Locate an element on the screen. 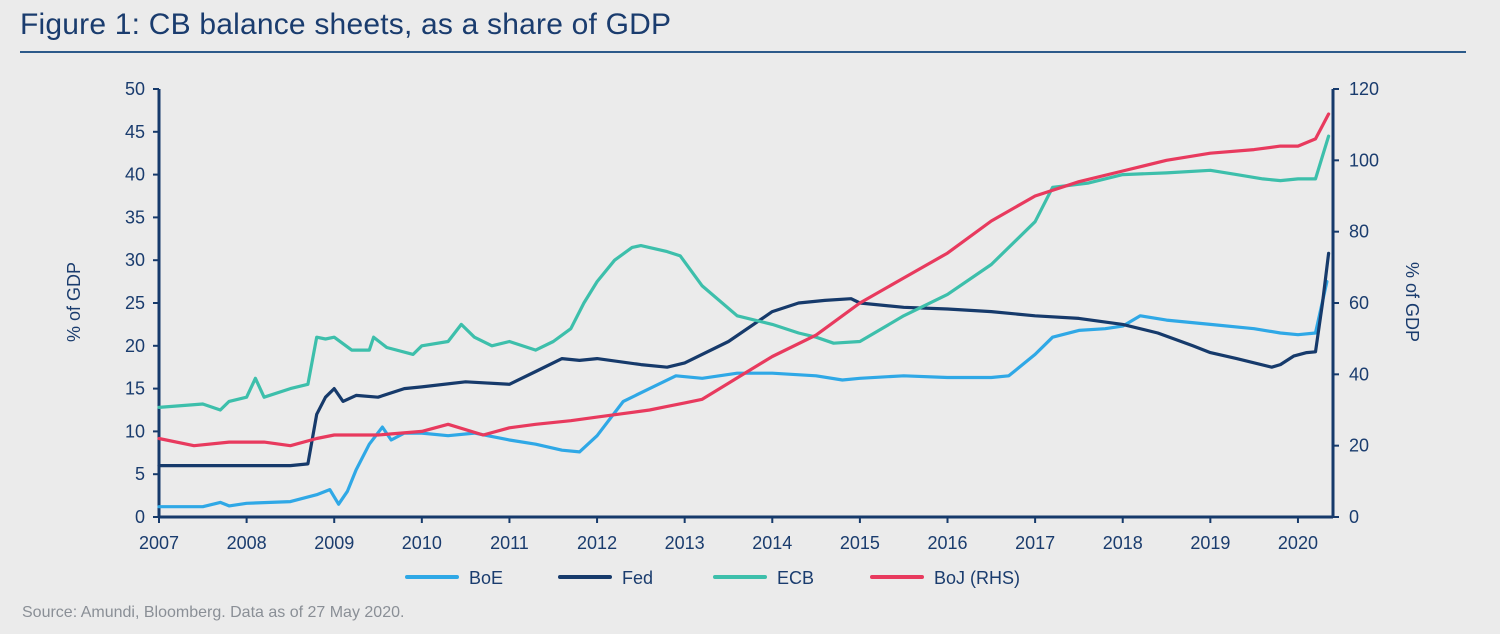  legend-label-boj-rhs: BoJ (RHS) is located at coordinates (977, 578).